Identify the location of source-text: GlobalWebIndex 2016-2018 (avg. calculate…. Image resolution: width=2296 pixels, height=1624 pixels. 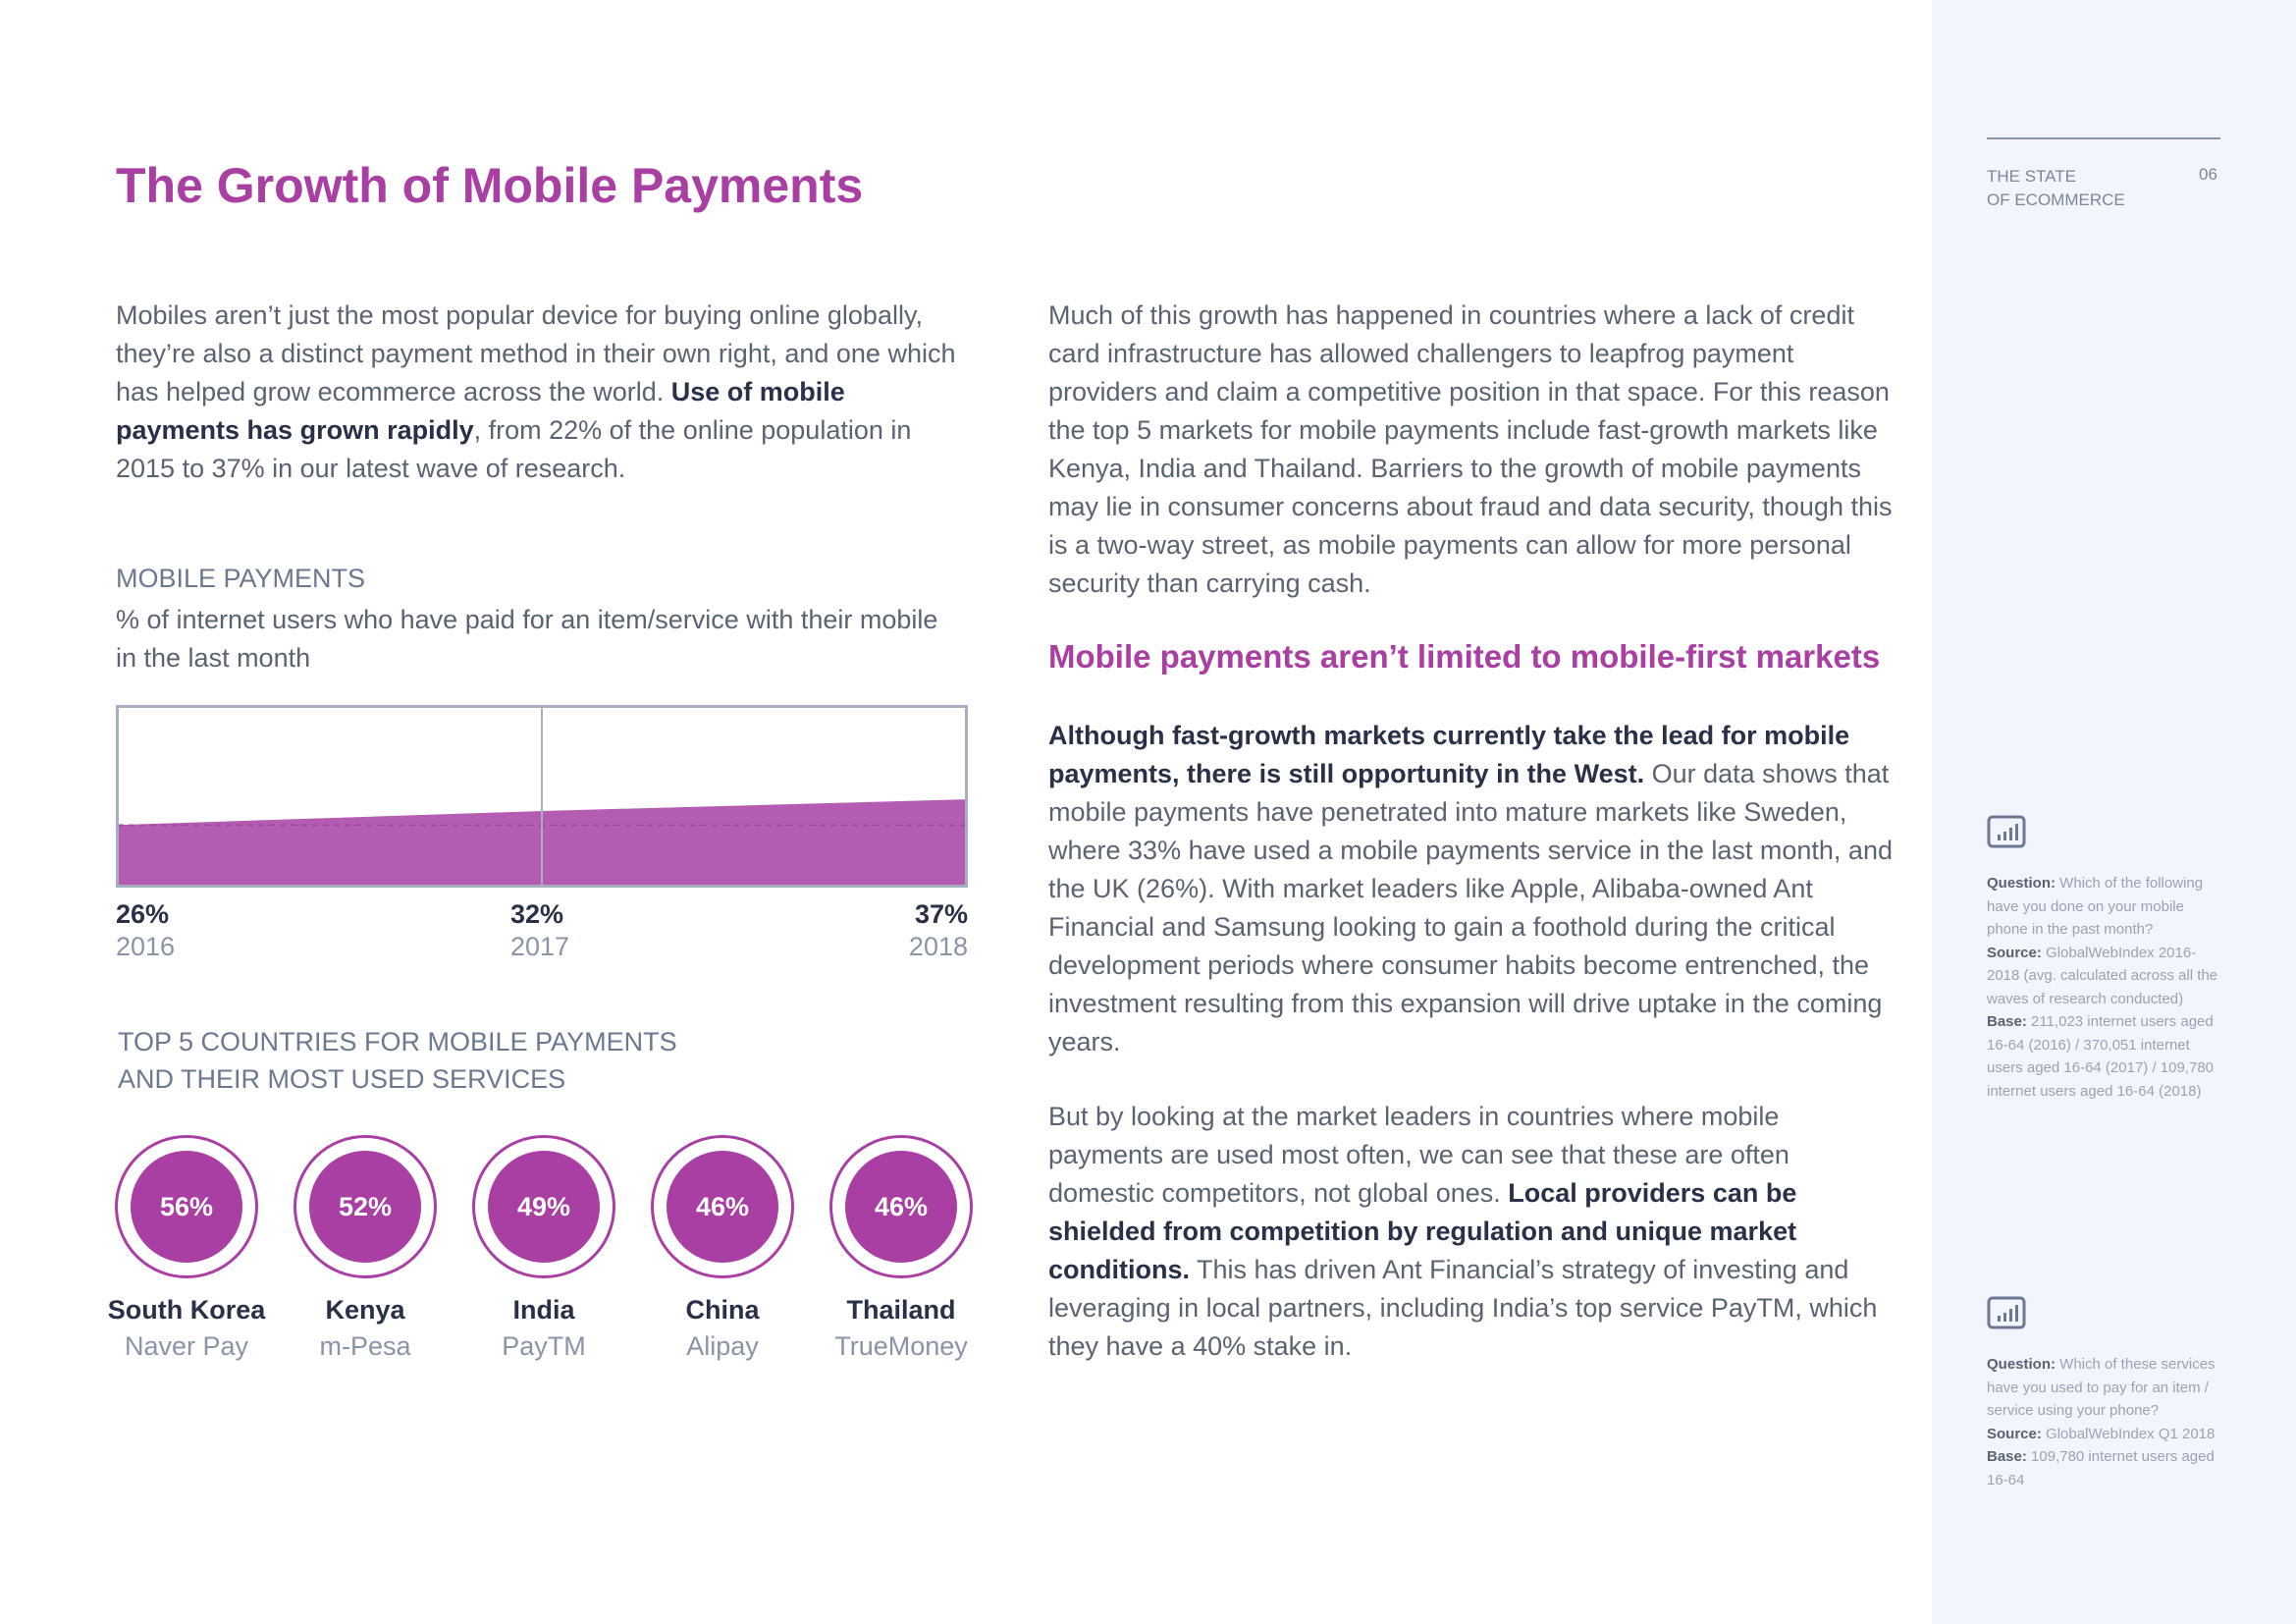
(2102, 975).